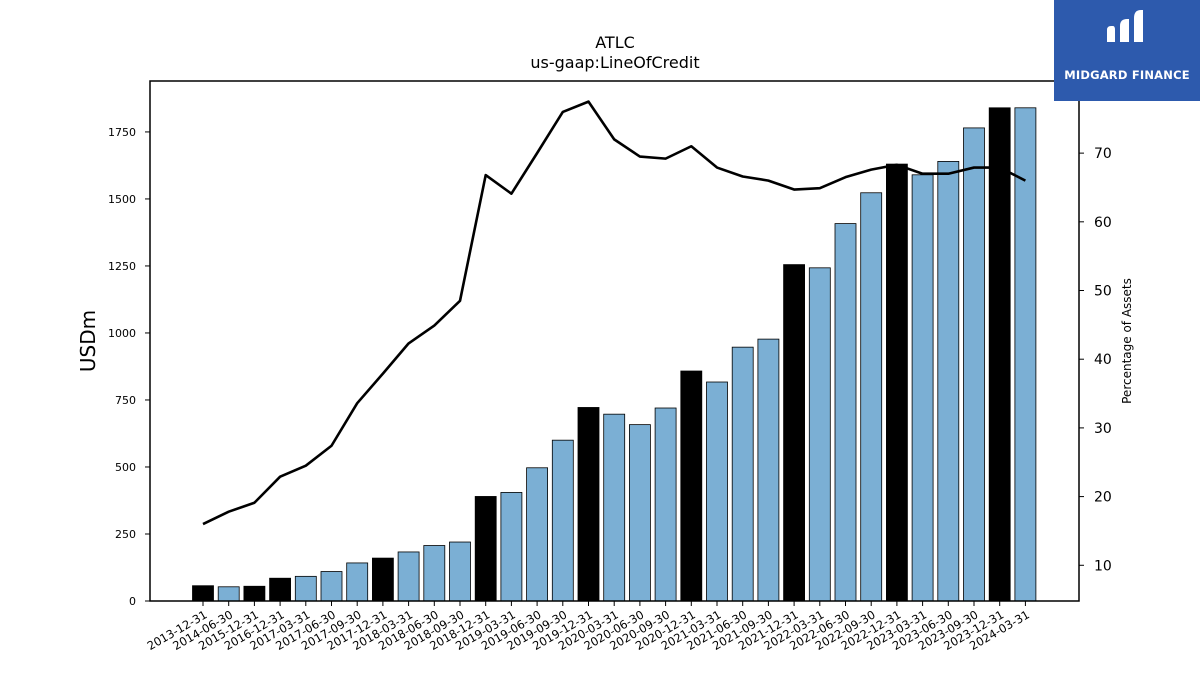  What do you see at coordinates (122, 132) in the screenshot?
I see `y-tick-label: 1750` at bounding box center [122, 132].